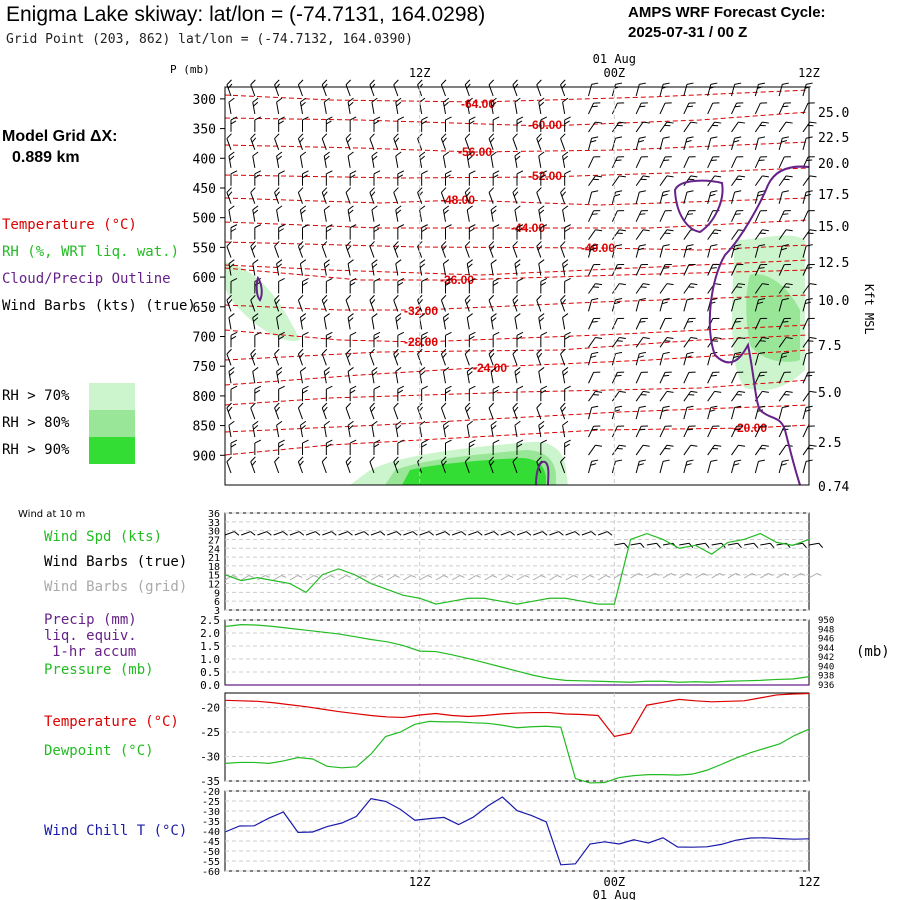 This screenshot has height=900, width=900. I want to click on precip-panel-frame, so click(517, 652).